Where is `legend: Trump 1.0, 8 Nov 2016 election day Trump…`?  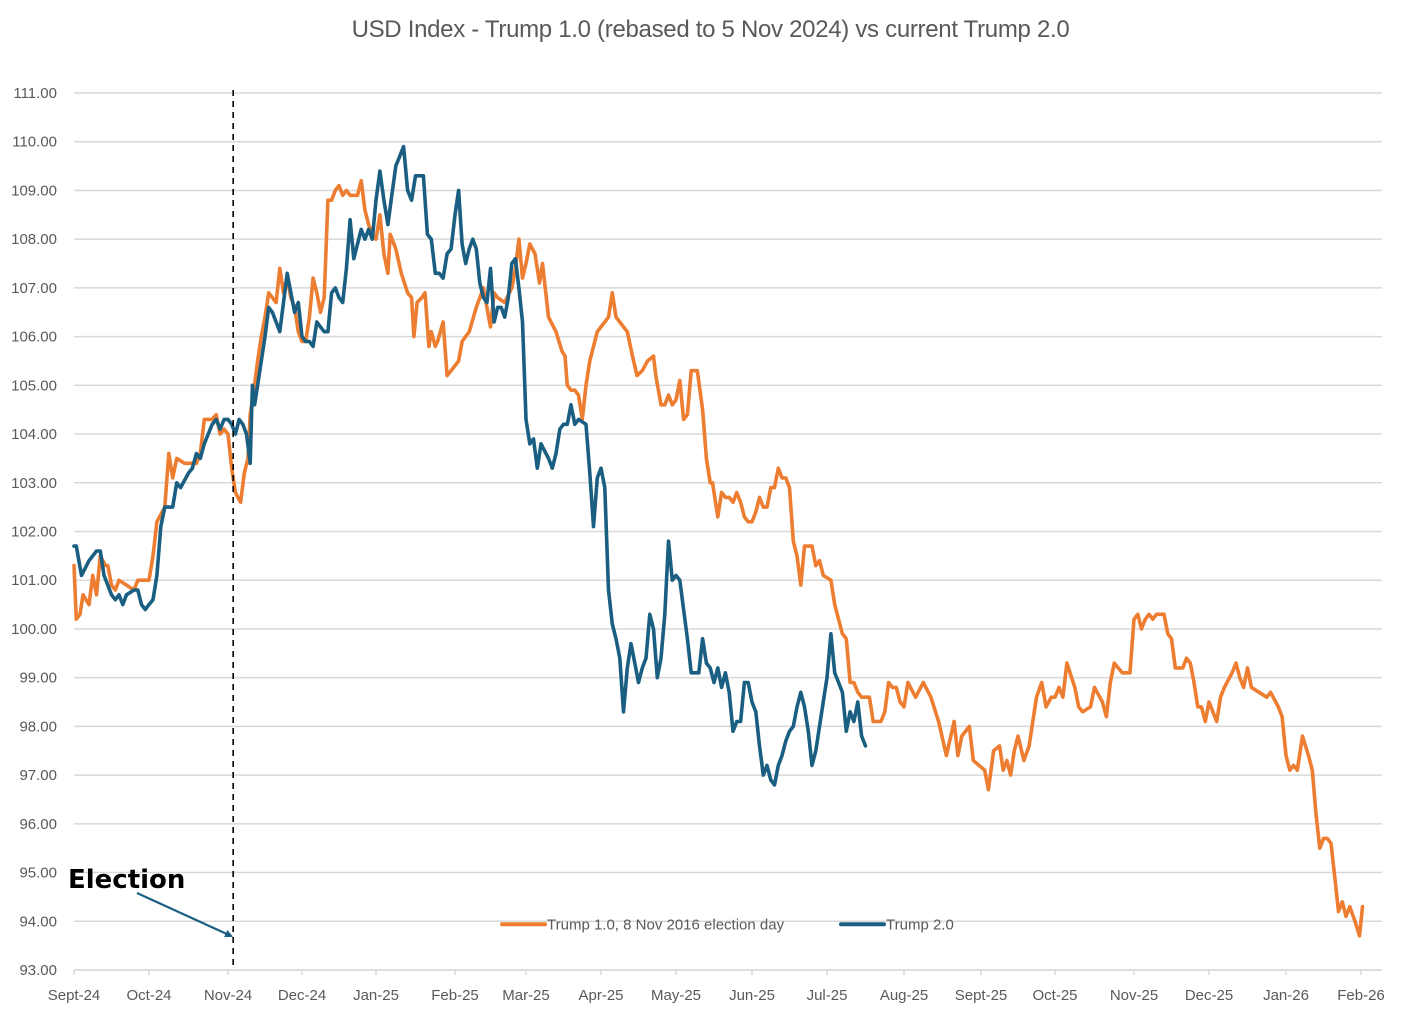 legend: Trump 1.0, 8 Nov 2016 election day Trump… is located at coordinates (727, 924).